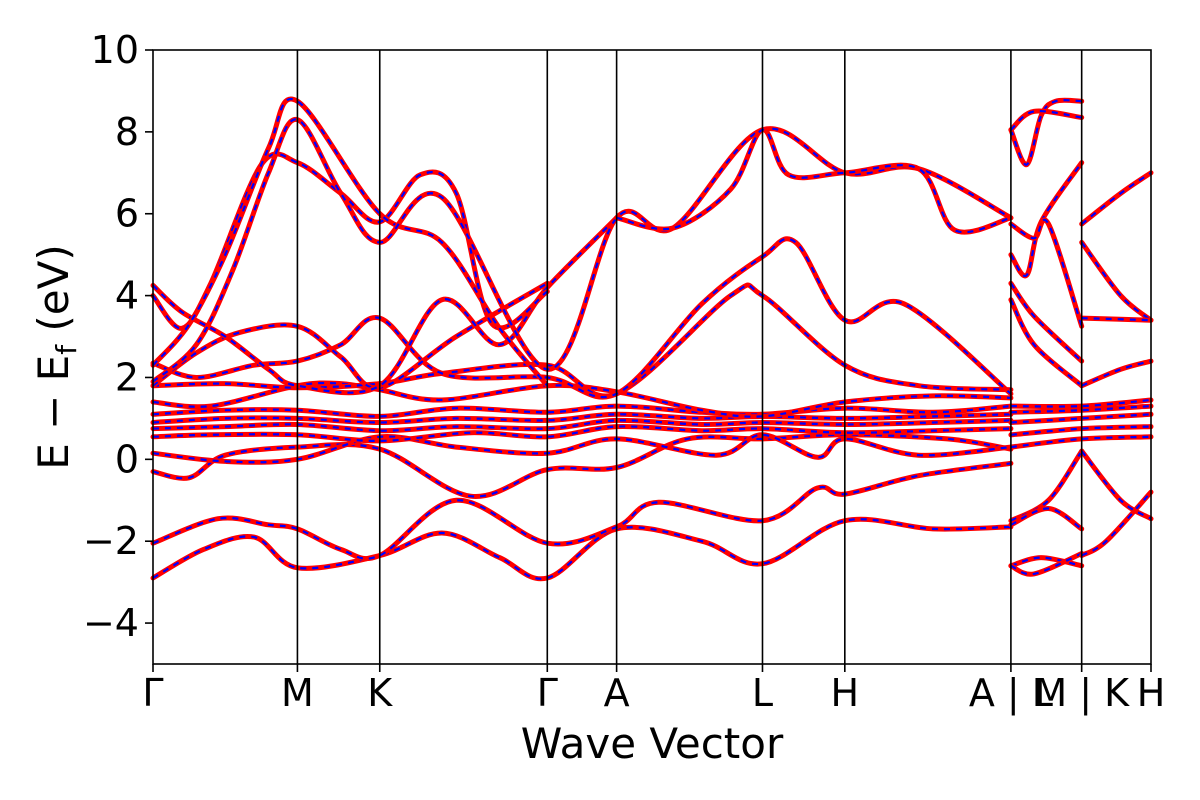 The width and height of the screenshot is (1200, 800). Describe the element at coordinates (115, 50) in the screenshot. I see `ytick-label-7: 10` at that location.